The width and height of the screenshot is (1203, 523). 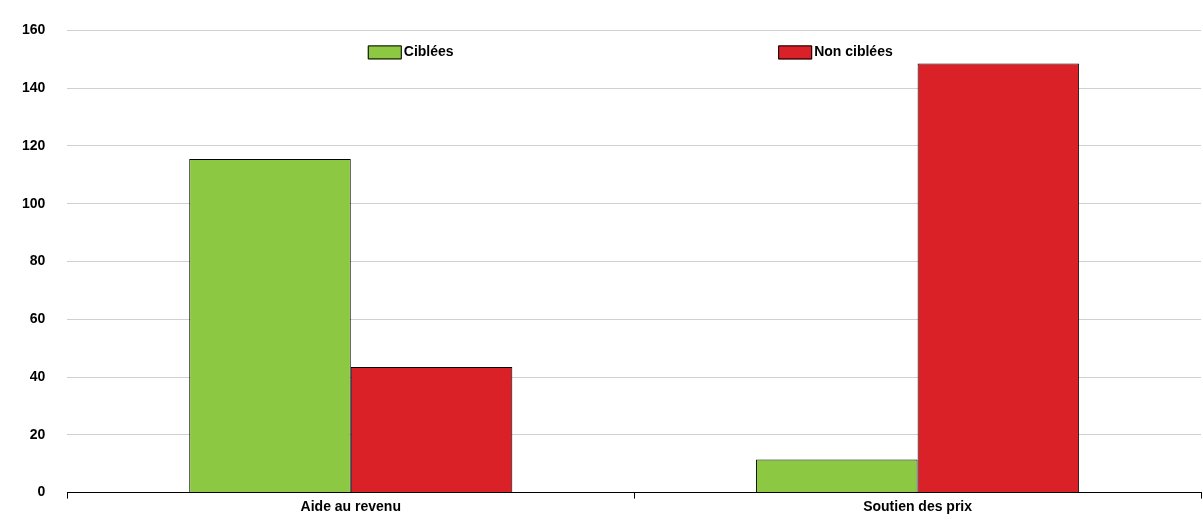 I want to click on y-tick-label: 20, so click(x=37, y=433).